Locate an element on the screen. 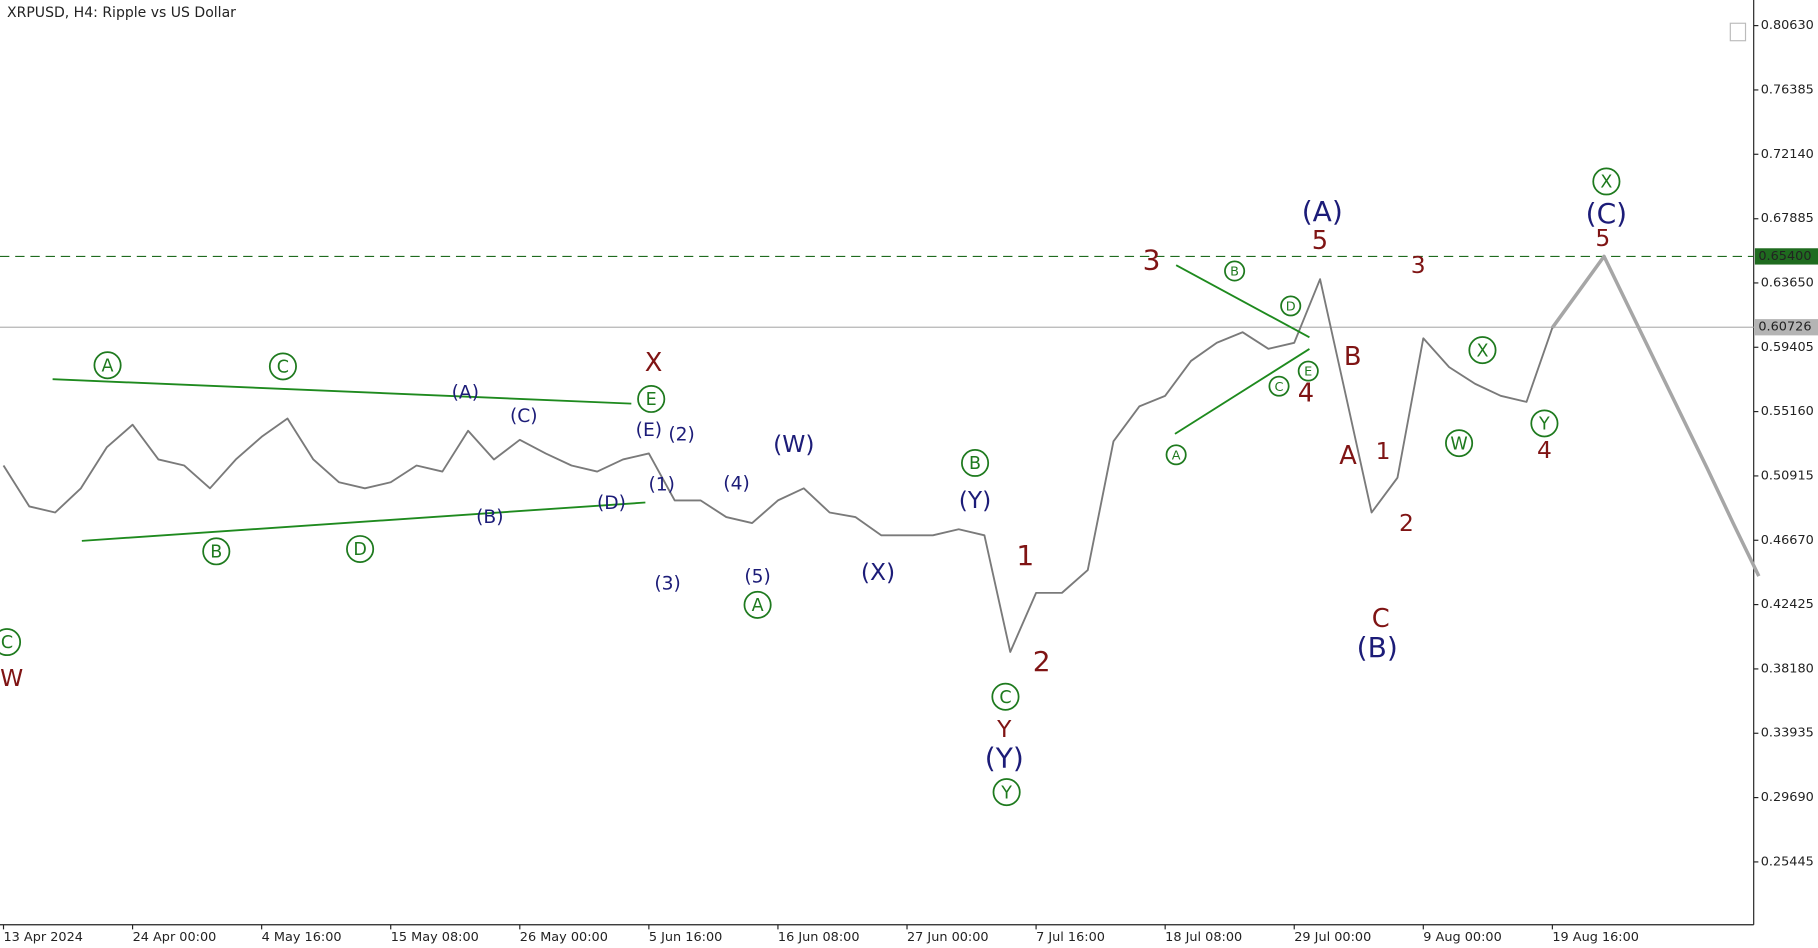 The image size is (1818, 948). wave-label: (4) is located at coordinates (736, 483).